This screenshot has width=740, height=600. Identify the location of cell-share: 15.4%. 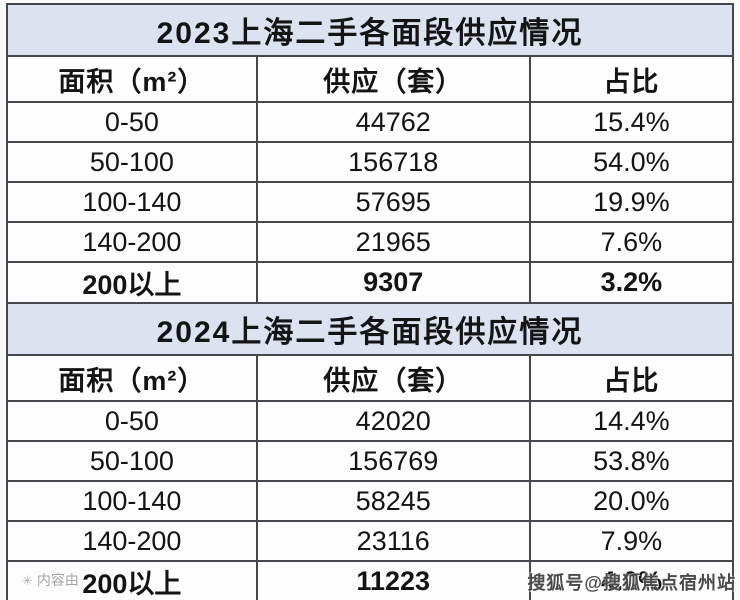
(631, 122).